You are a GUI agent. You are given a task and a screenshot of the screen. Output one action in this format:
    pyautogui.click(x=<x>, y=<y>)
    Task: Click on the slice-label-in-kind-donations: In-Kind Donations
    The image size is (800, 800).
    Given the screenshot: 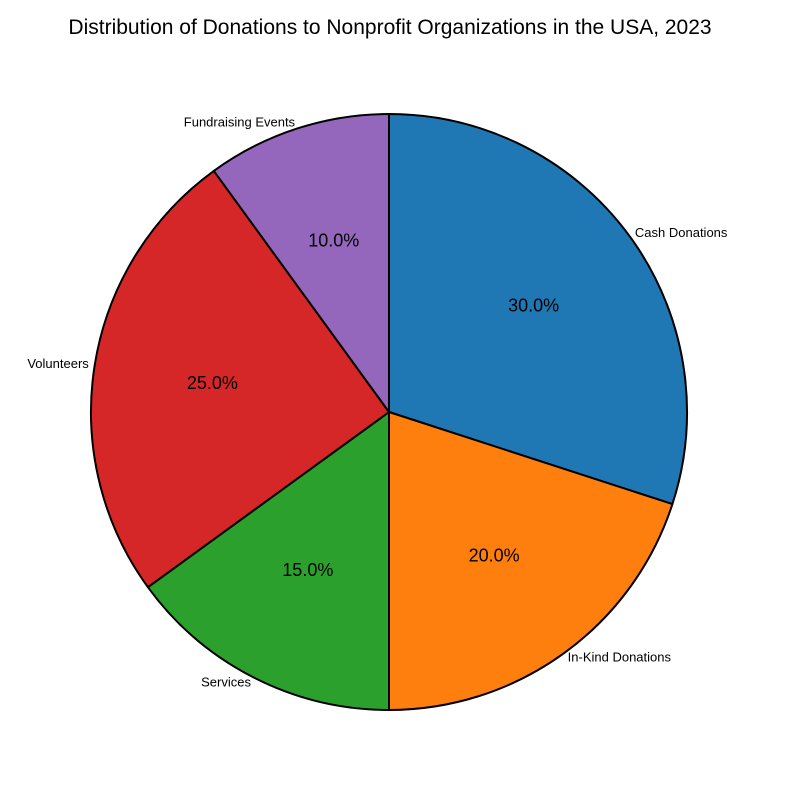 What is the action you would take?
    pyautogui.click(x=620, y=656)
    